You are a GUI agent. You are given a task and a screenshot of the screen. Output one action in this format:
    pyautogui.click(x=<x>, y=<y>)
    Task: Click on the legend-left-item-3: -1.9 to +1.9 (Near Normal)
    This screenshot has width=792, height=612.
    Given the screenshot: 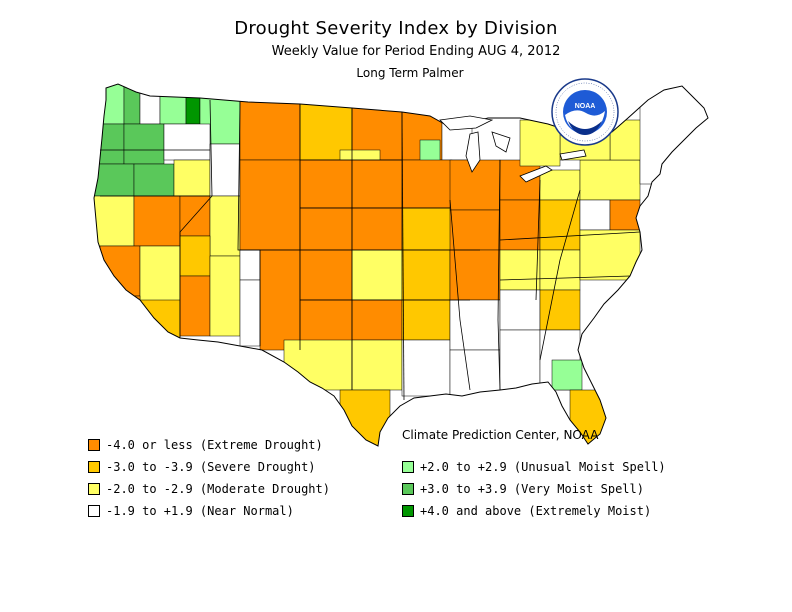 What is the action you would take?
    pyautogui.click(x=191, y=511)
    